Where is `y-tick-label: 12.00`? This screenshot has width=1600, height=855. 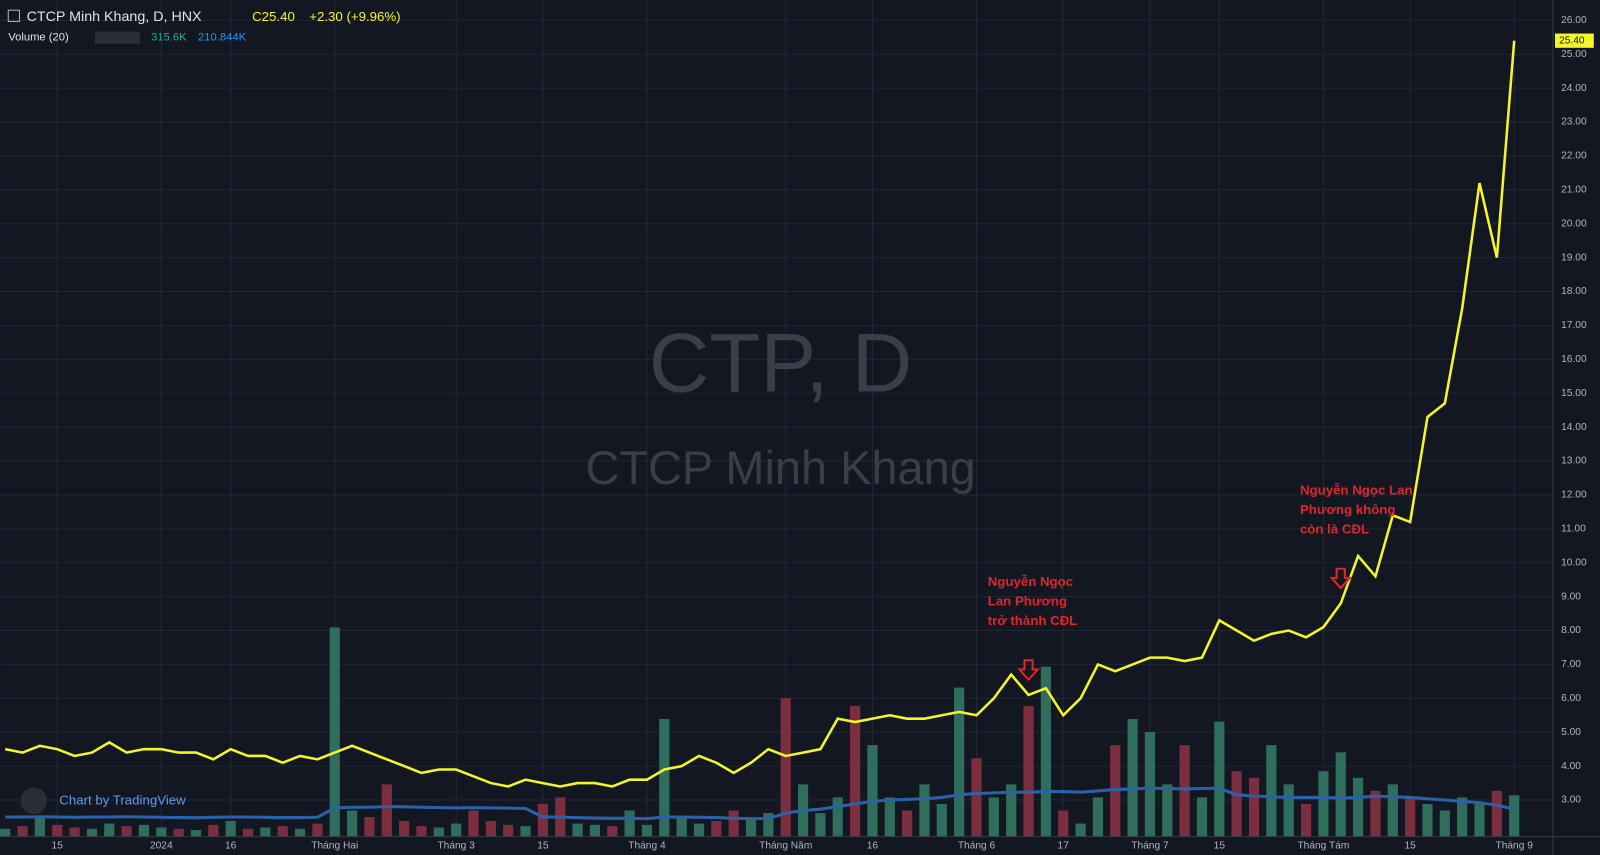 y-tick-label: 12.00 is located at coordinates (1574, 495).